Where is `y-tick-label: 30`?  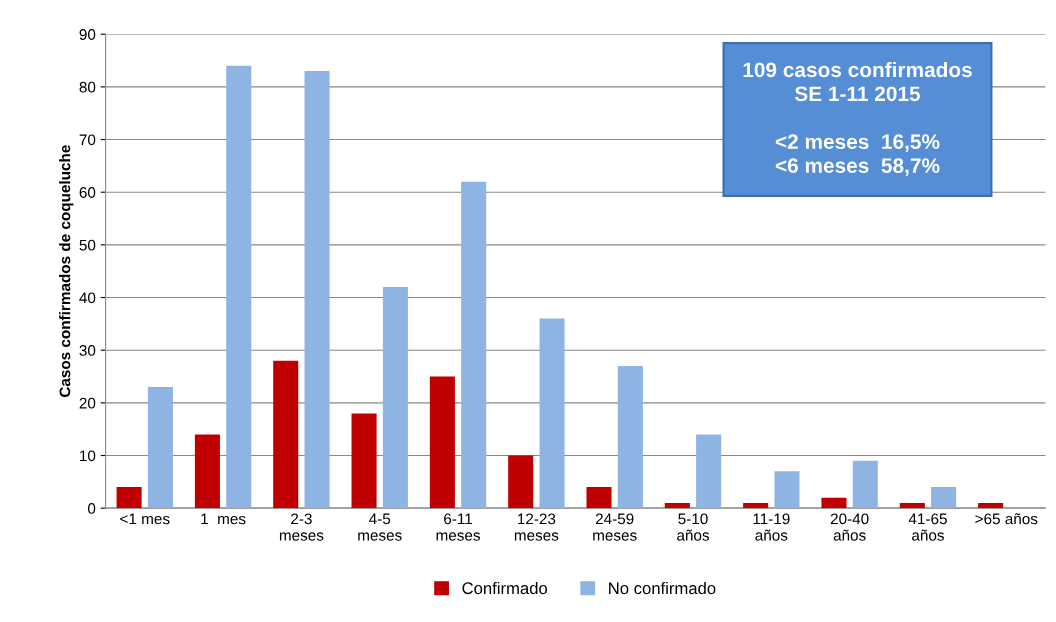 y-tick-label: 30 is located at coordinates (87, 350).